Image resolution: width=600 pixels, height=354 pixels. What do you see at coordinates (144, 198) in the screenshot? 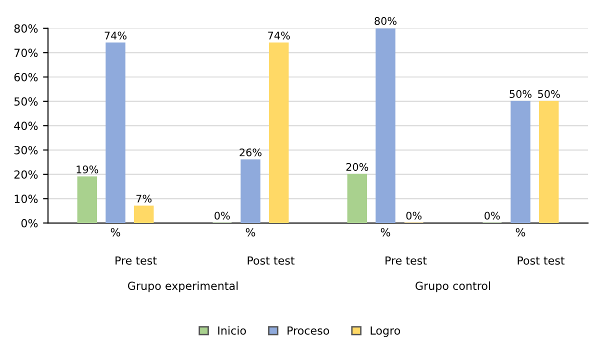
I see `data-label: 7%` at bounding box center [144, 198].